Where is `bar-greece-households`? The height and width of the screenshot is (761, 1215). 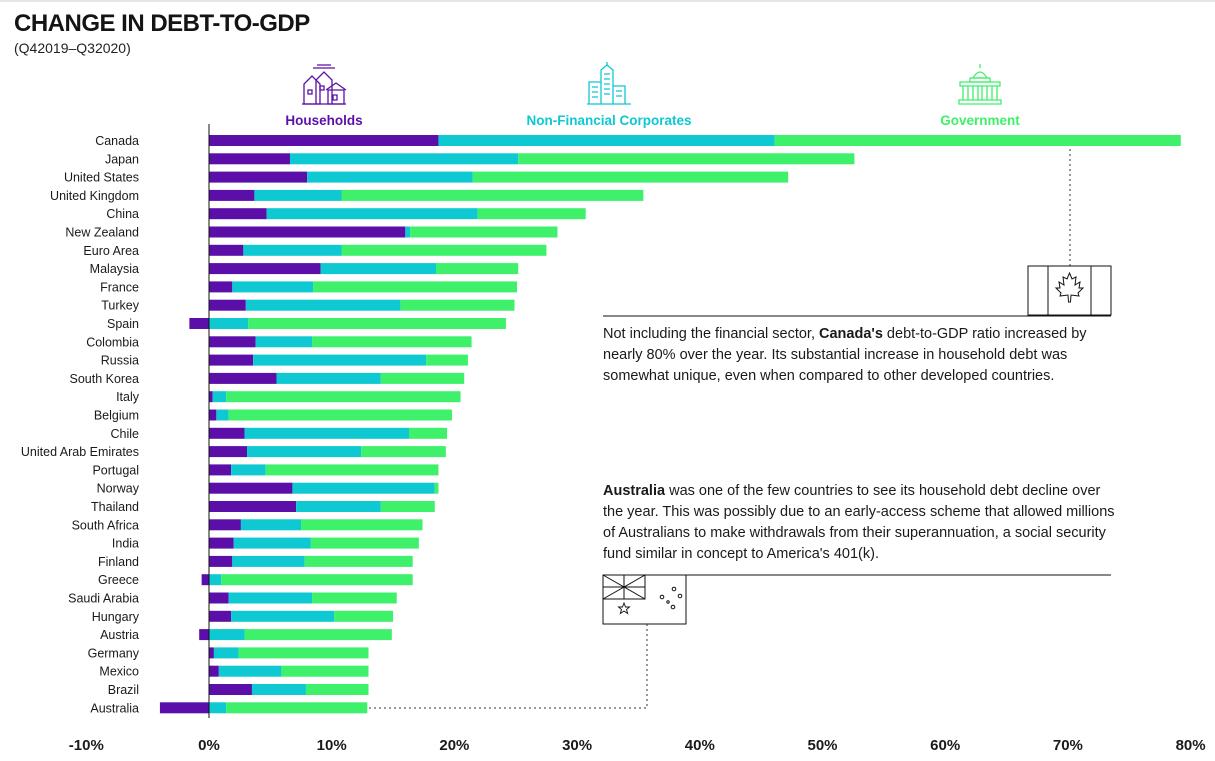 bar-greece-households is located at coordinates (205, 580).